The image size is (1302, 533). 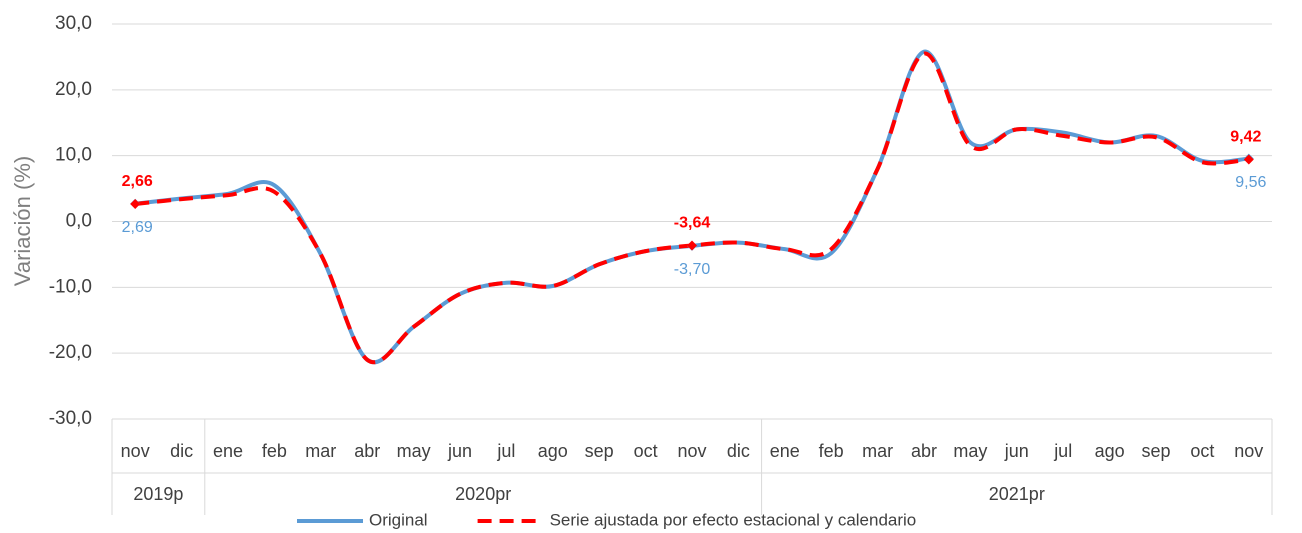 I want to click on y-tick-label: -30,0, so click(x=70, y=418).